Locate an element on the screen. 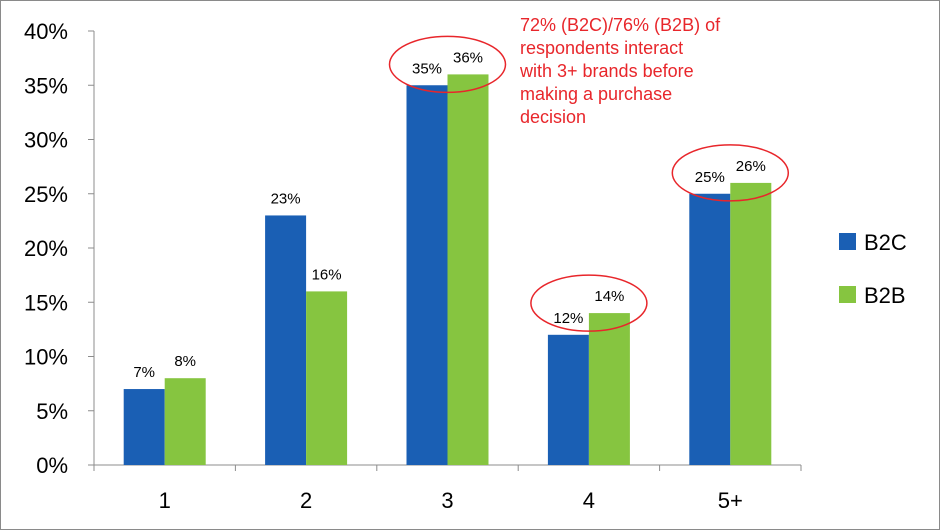 The image size is (940, 530). annotation-line: making a purchase is located at coordinates (596, 94).